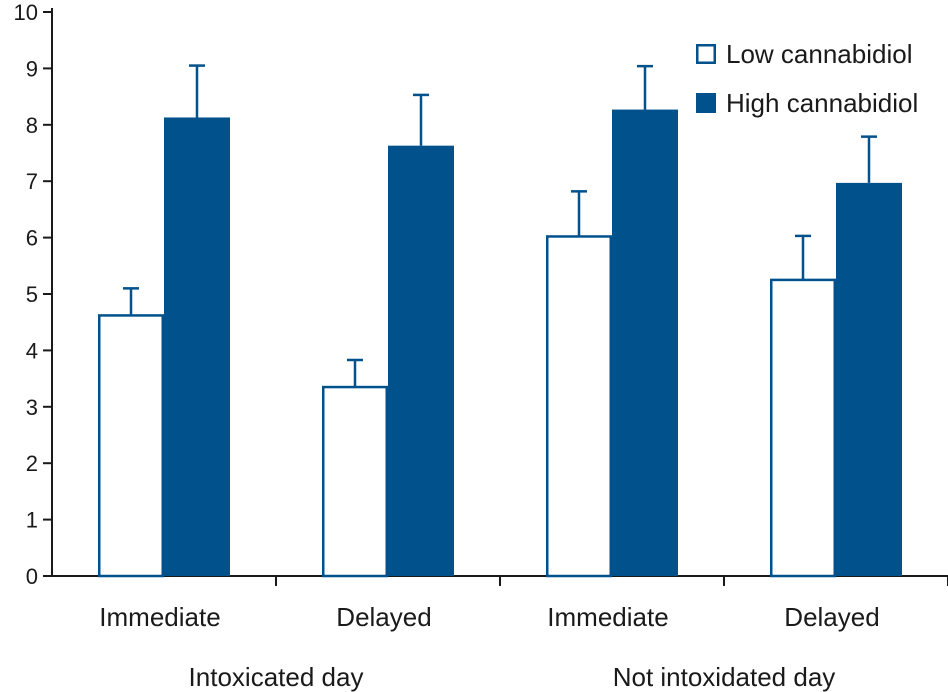  What do you see at coordinates (32, 181) in the screenshot?
I see `y-tick-label: 7` at bounding box center [32, 181].